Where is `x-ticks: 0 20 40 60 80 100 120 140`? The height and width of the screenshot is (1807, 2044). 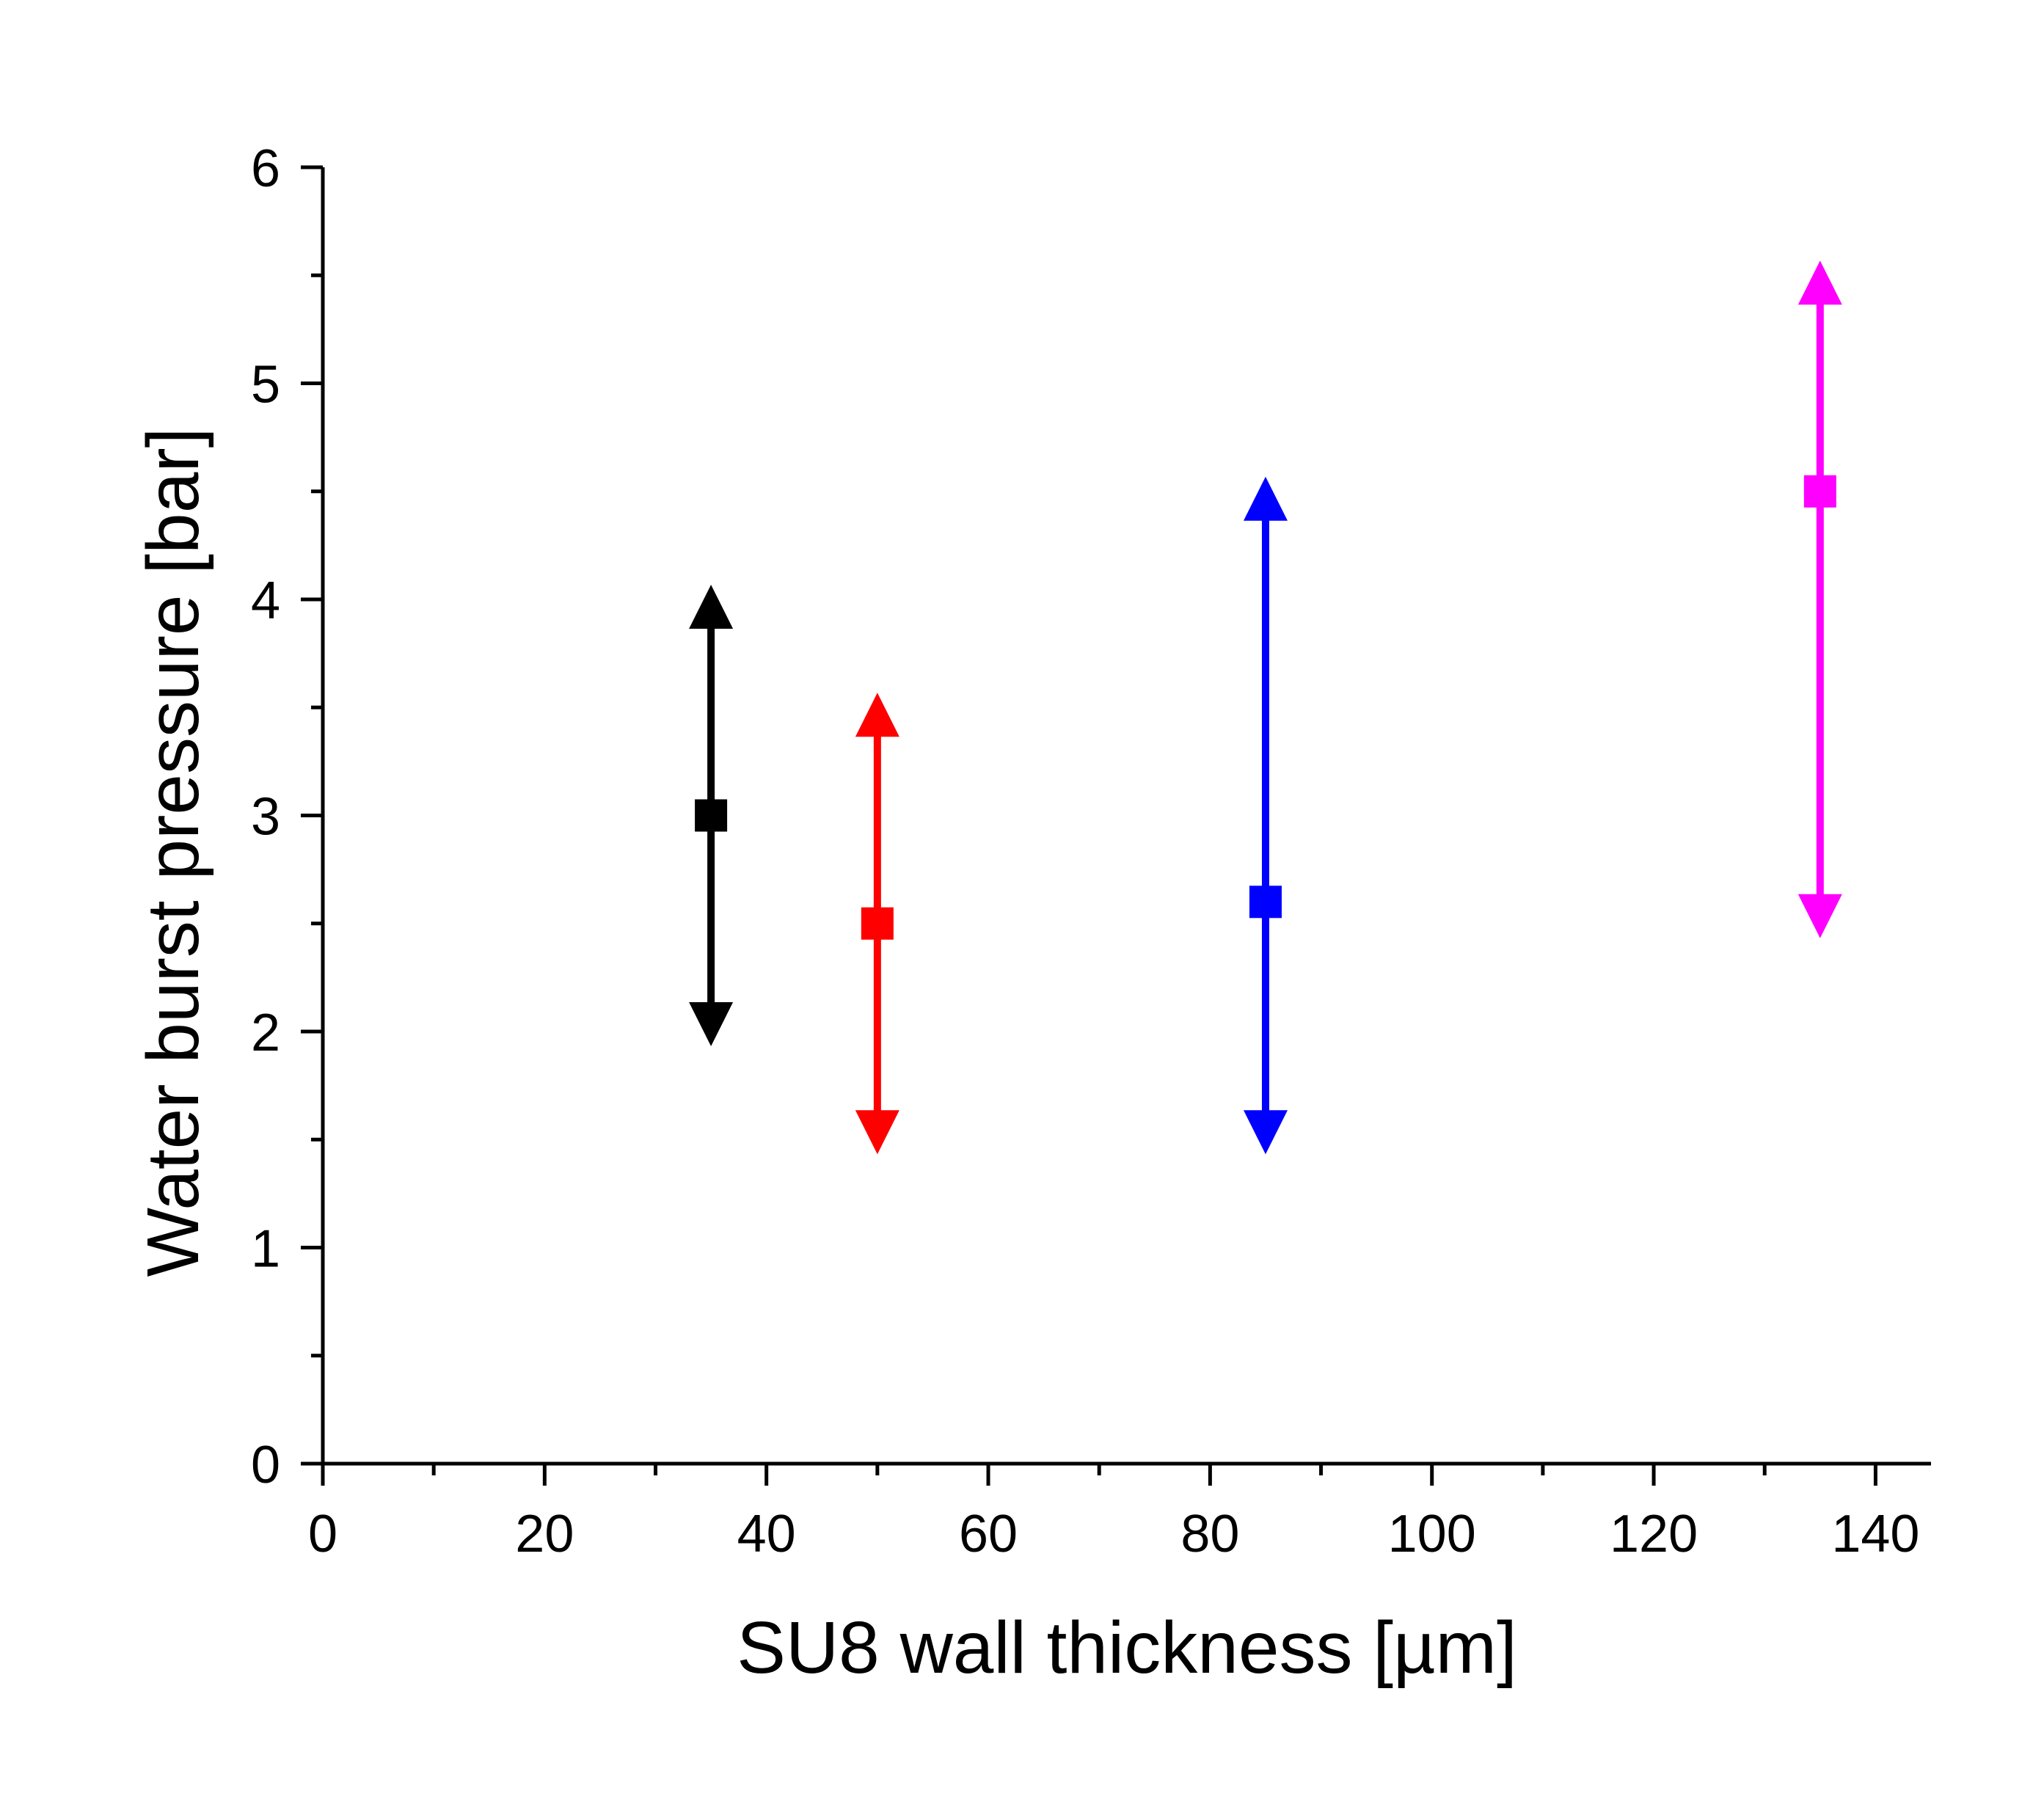
x-ticks: 0 20 40 60 80 100 120 140 is located at coordinates (1113, 1514).